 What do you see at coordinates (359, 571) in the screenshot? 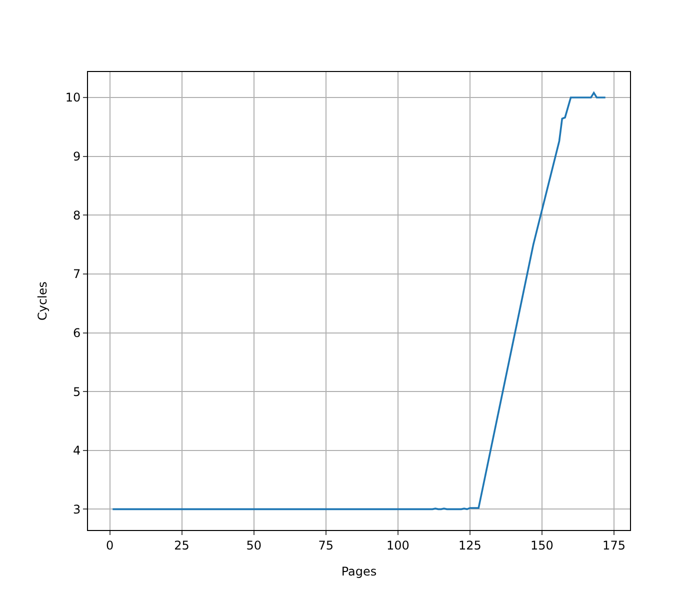
I see `x-axis-title: Pages` at bounding box center [359, 571].